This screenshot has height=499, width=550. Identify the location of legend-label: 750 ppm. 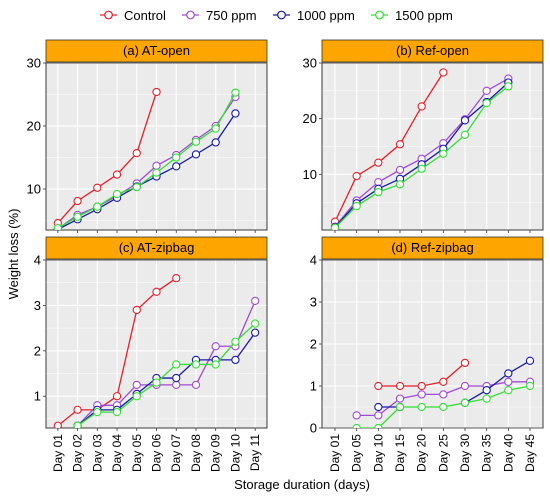
(231, 15).